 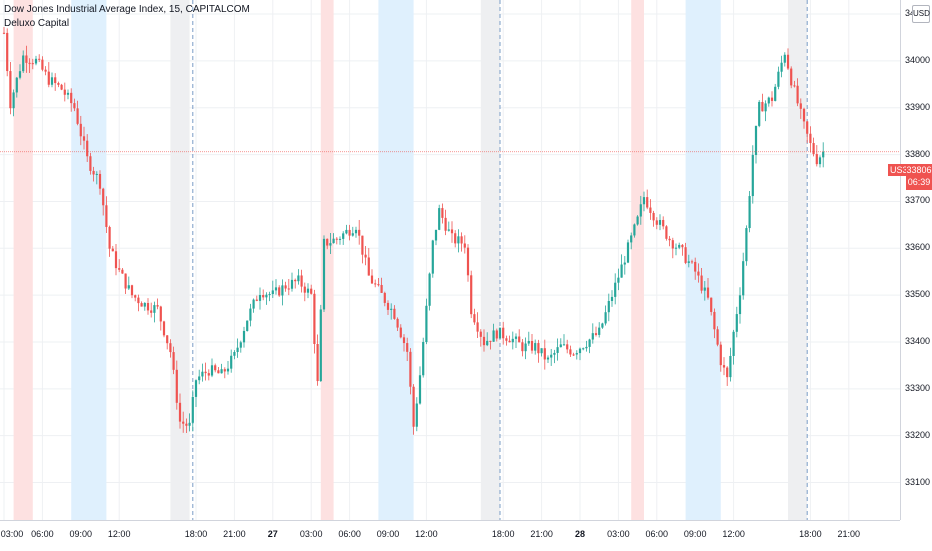 I want to click on session-band-grey, so click(x=798, y=260).